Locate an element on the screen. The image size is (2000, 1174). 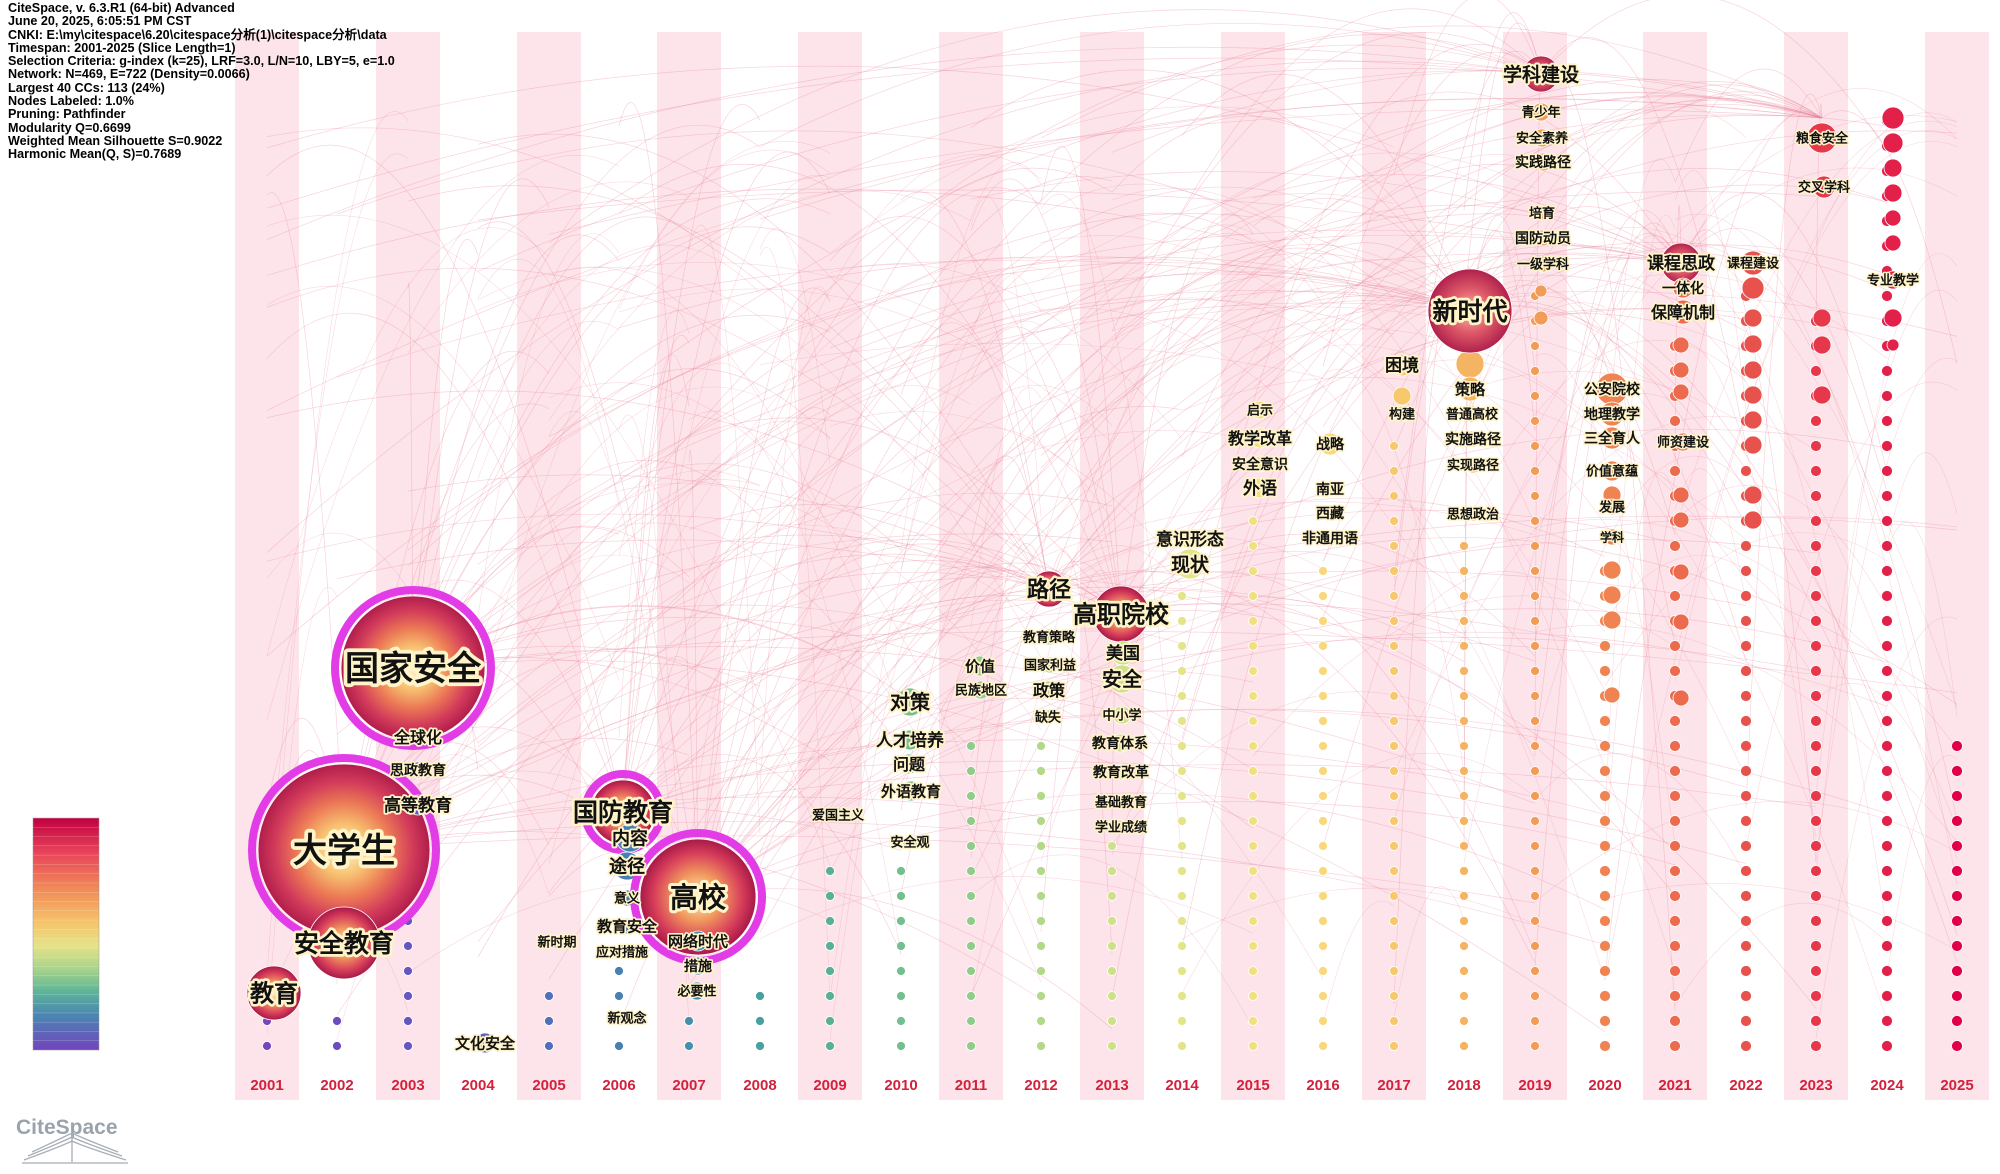
keyword-label: 价值意蕴 is located at coordinates (1611, 471).